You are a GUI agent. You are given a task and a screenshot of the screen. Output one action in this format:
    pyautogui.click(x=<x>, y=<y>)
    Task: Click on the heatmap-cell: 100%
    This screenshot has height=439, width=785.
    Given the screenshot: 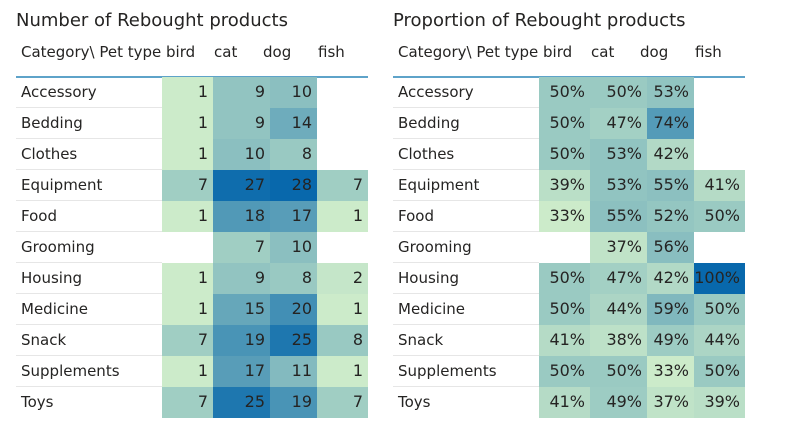 What is the action you would take?
    pyautogui.click(x=719, y=278)
    